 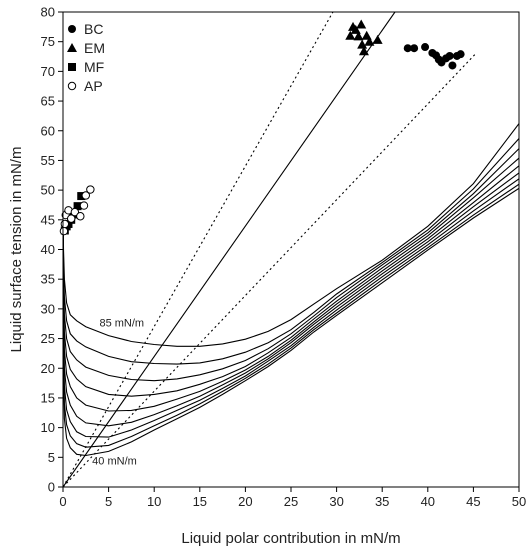 What do you see at coordinates (72, 47) in the screenshot?
I see `legend-marker-em` at bounding box center [72, 47].